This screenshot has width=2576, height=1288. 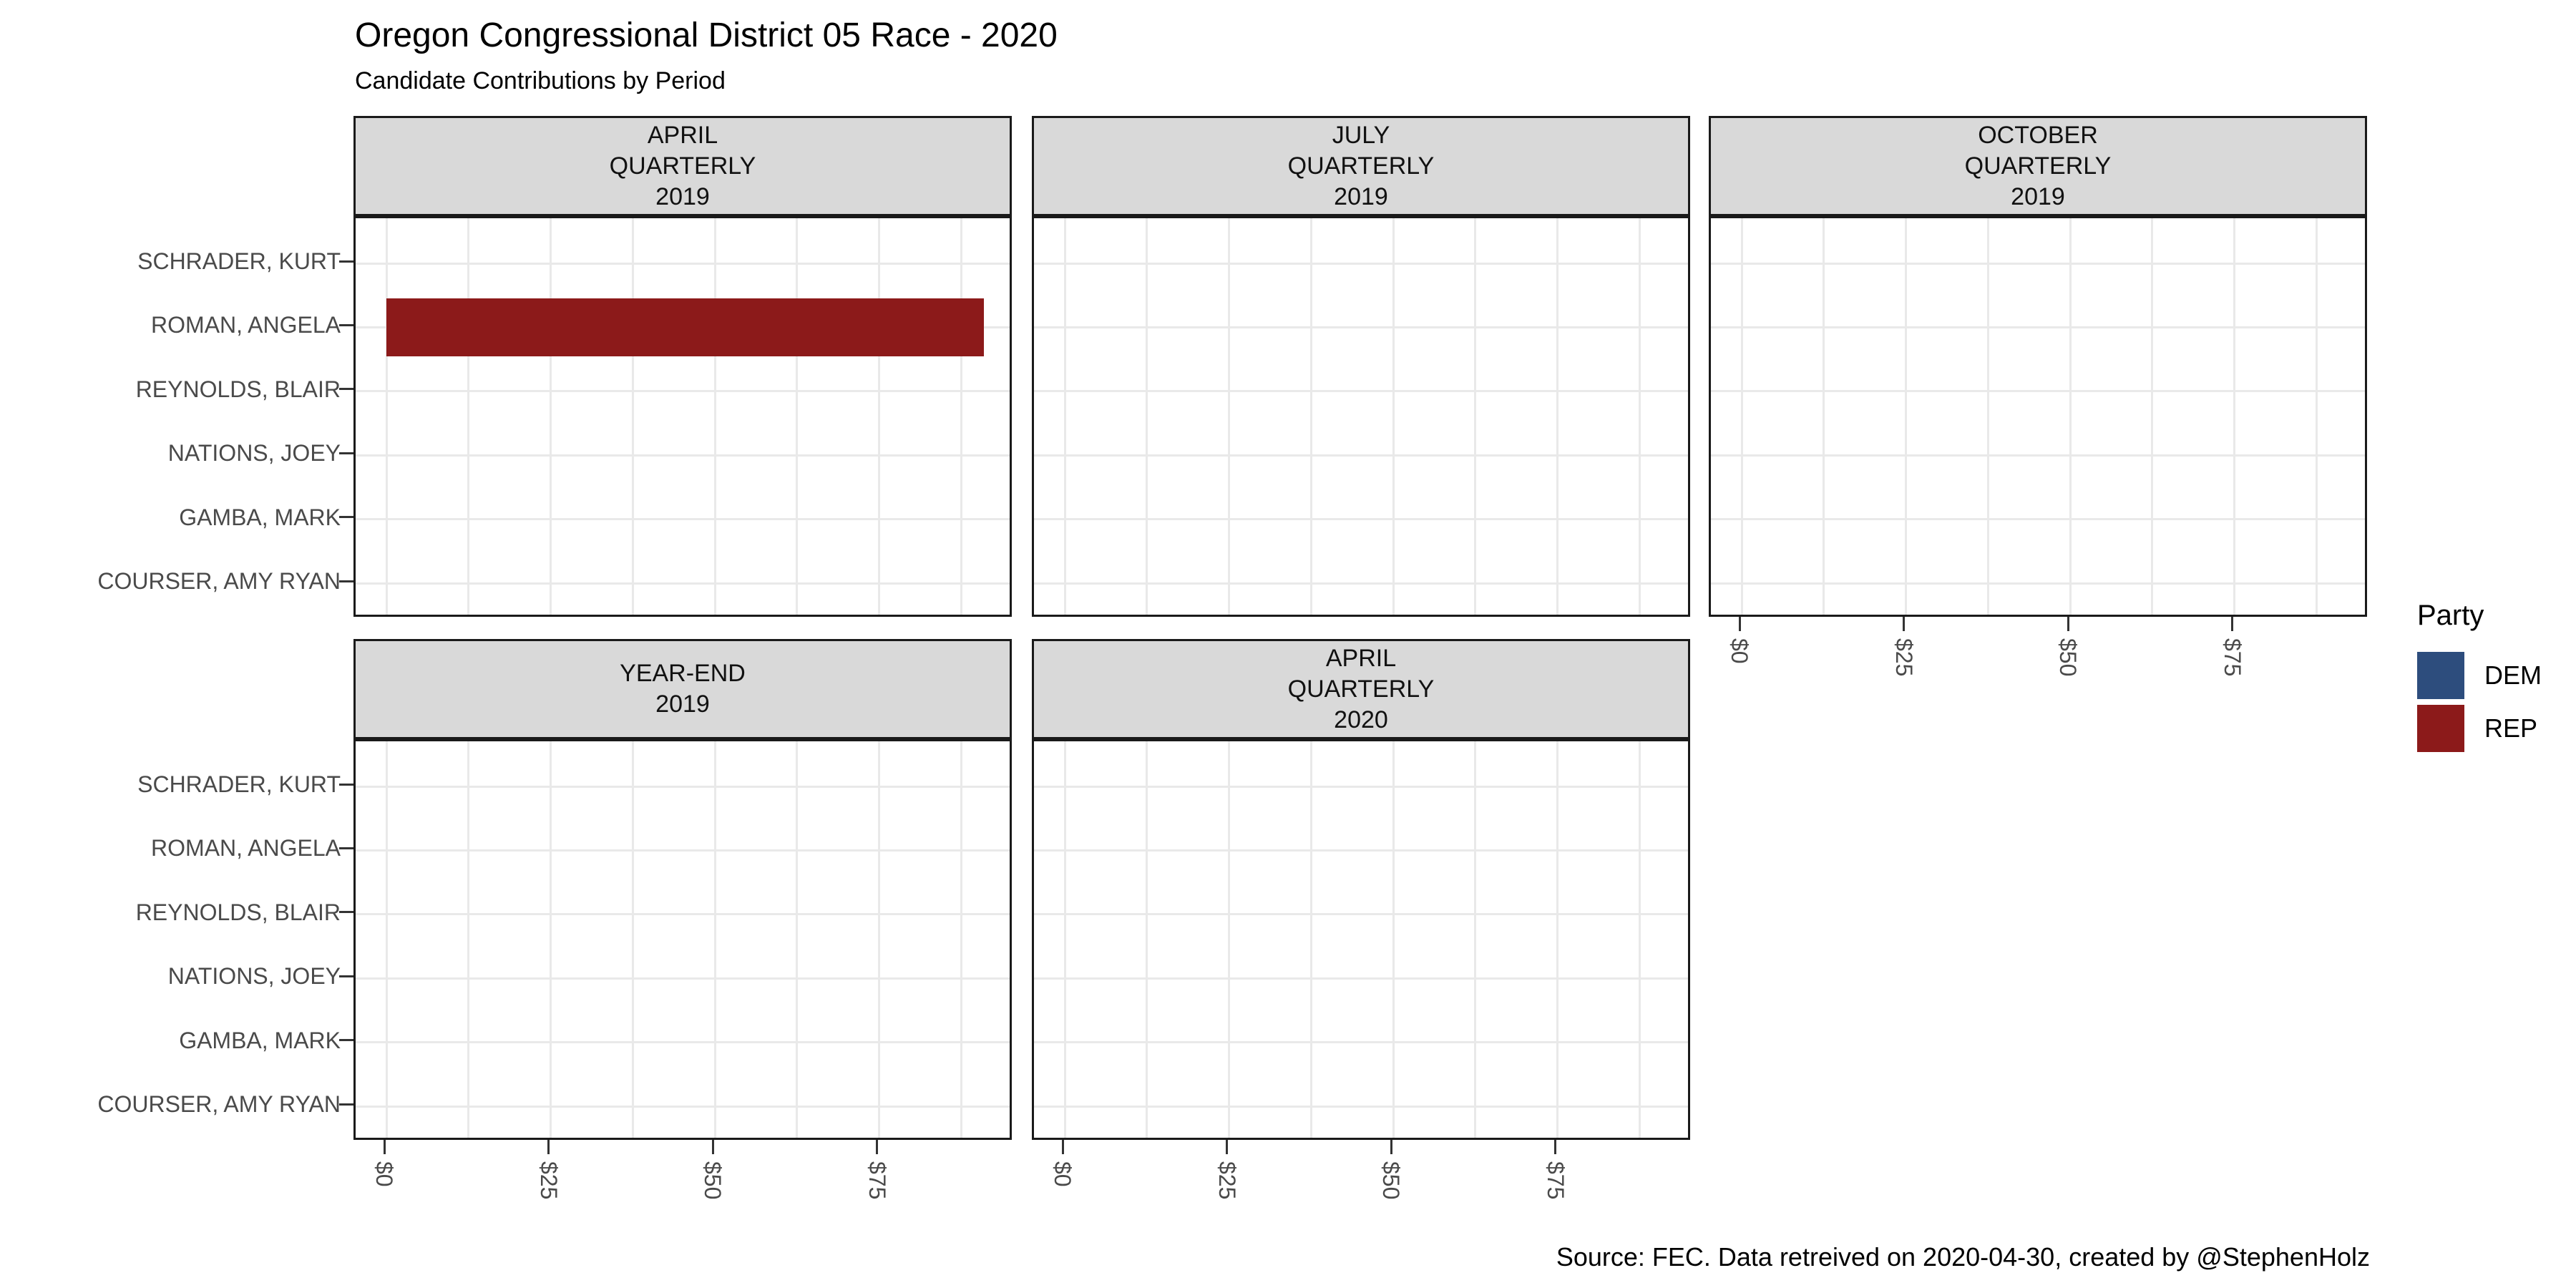 I want to click on legend-label: DEM, so click(x=2513, y=675).